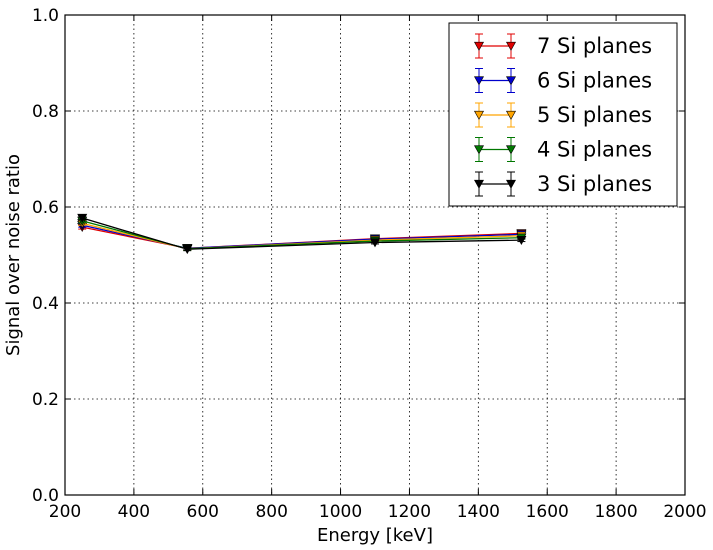 This screenshot has width=713, height=550. Describe the element at coordinates (594, 150) in the screenshot. I see `legend-label: 4 Si planes` at that location.